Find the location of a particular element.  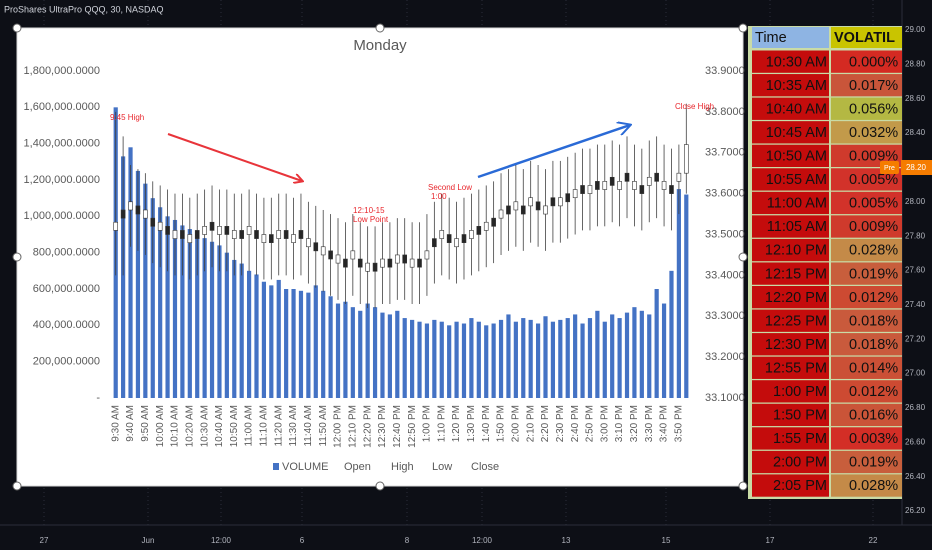

time-text: 2:05 PM is located at coordinates (800, 486).